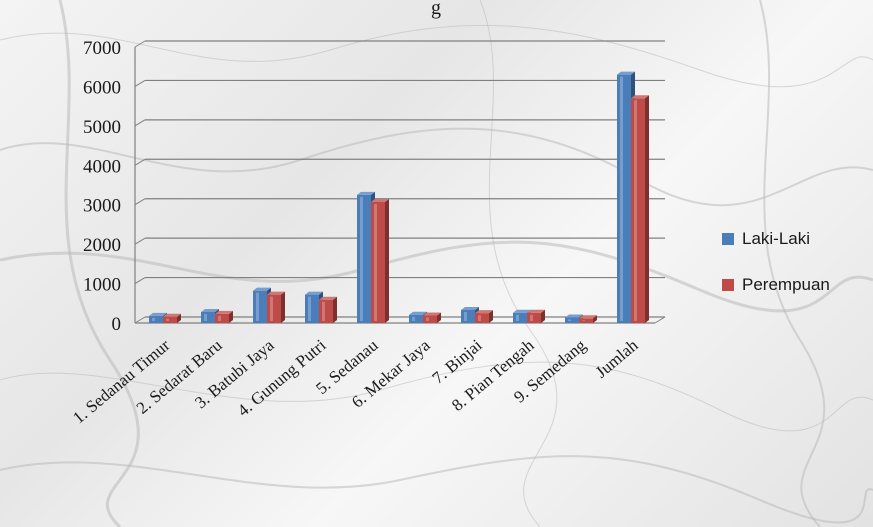 This screenshot has height=527, width=873. Describe the element at coordinates (617, 358) in the screenshot. I see `x-category-label: Jumlah` at that location.